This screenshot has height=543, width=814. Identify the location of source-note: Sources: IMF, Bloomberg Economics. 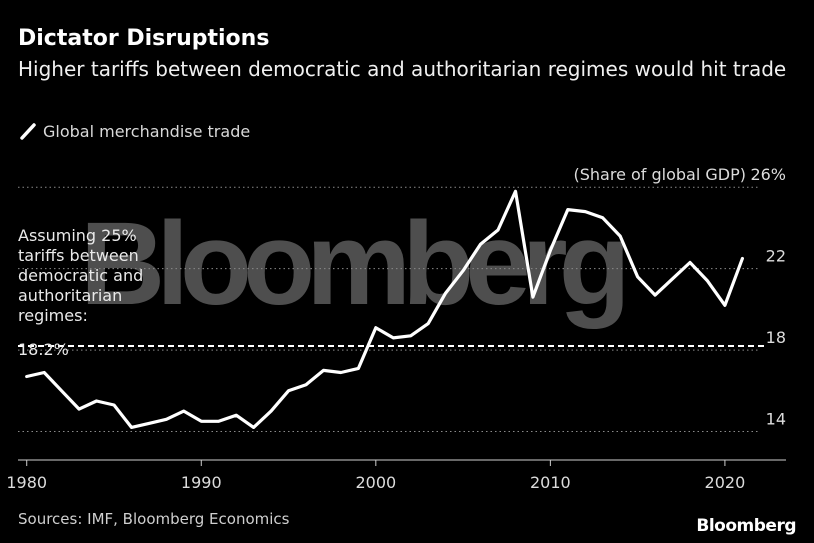
(154, 519).